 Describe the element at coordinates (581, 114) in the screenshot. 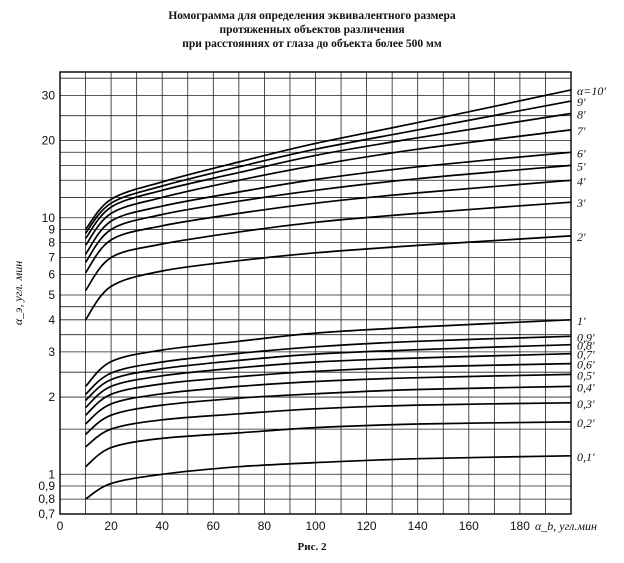

I see `series-label-16: 8′` at that location.